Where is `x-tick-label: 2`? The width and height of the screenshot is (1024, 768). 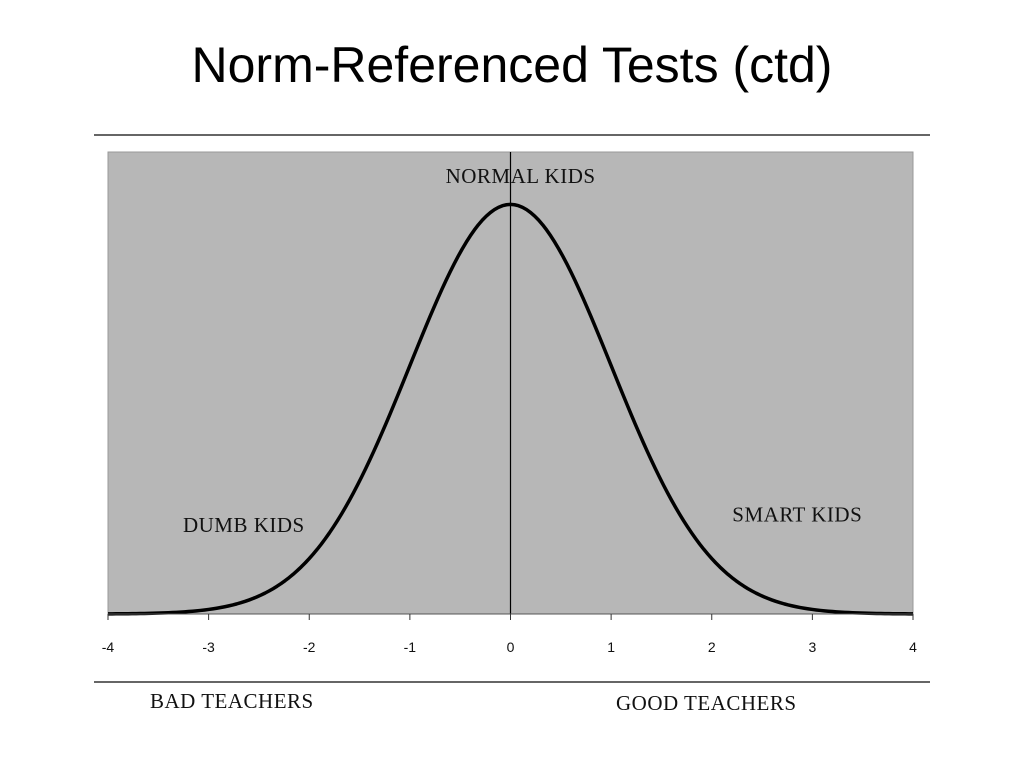 x-tick-label: 2 is located at coordinates (712, 647).